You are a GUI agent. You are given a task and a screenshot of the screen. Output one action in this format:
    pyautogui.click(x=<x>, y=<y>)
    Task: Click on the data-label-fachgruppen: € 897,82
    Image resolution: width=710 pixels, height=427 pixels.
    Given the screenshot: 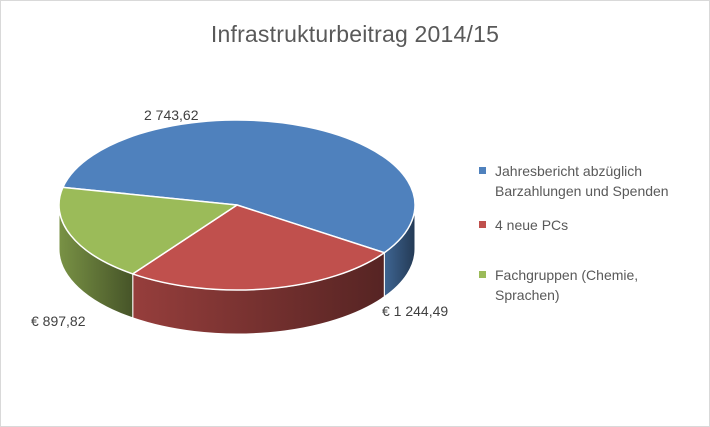 What is the action you would take?
    pyautogui.click(x=58, y=321)
    